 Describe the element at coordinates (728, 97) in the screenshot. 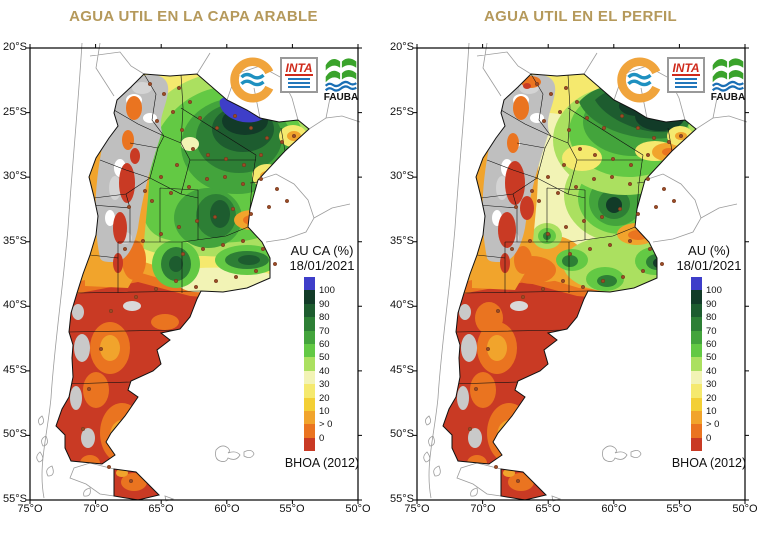

I see `fauba-logo-label: FAUBA` at that location.